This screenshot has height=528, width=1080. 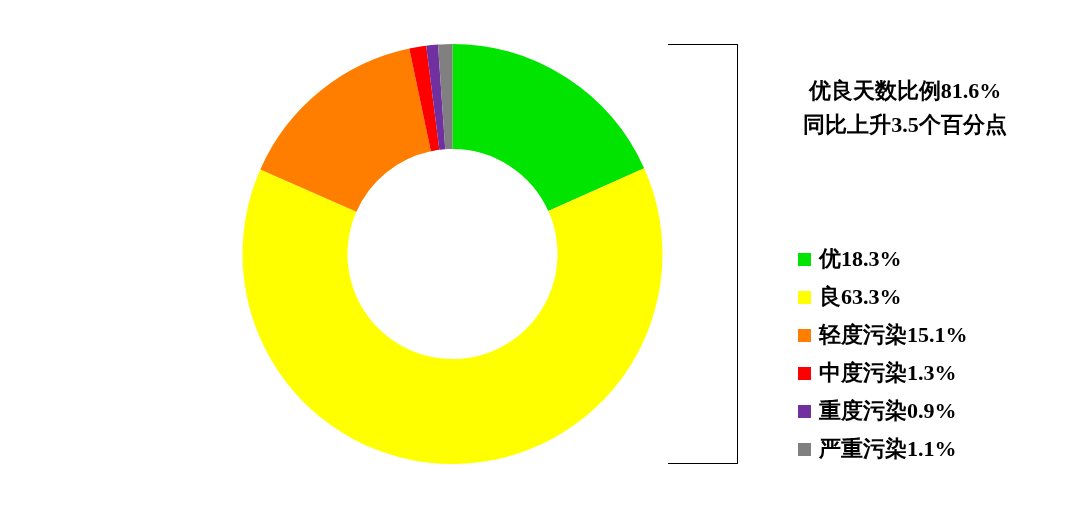 What do you see at coordinates (888, 373) in the screenshot?
I see `legend-label: 中度污染1.3%` at bounding box center [888, 373].